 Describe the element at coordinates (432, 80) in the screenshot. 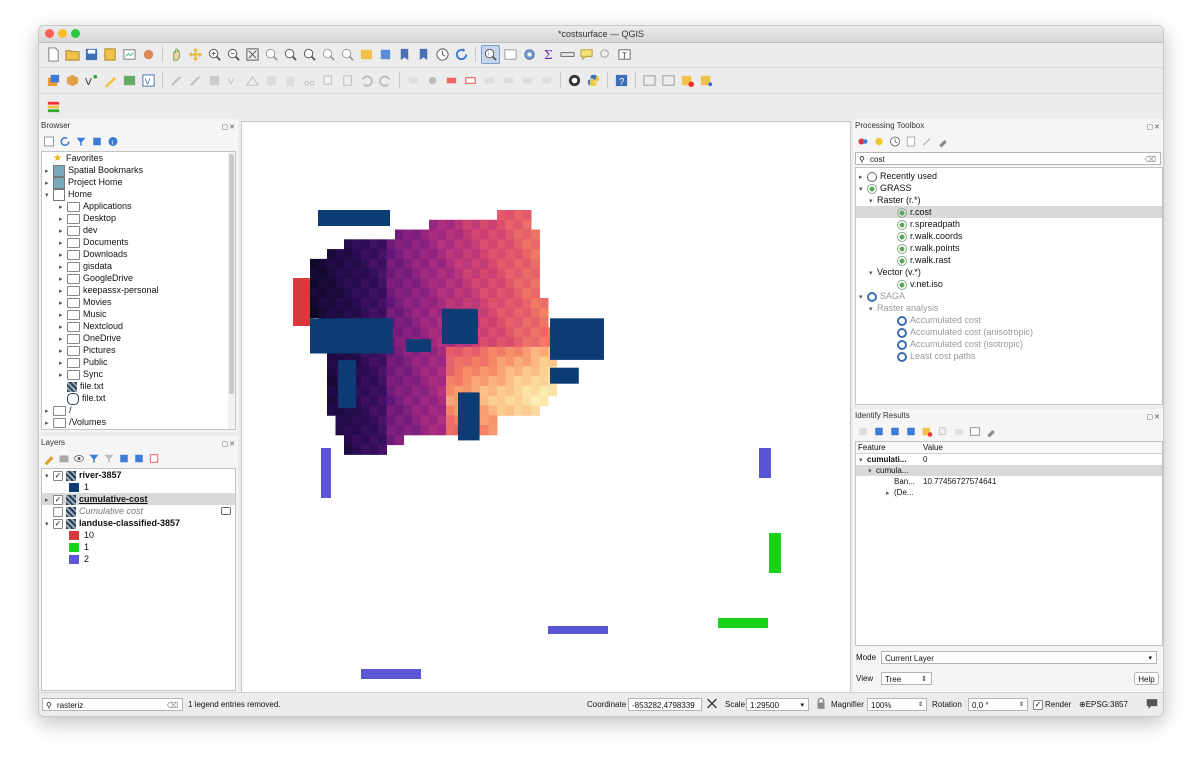

I see `label-pin-icon` at that location.